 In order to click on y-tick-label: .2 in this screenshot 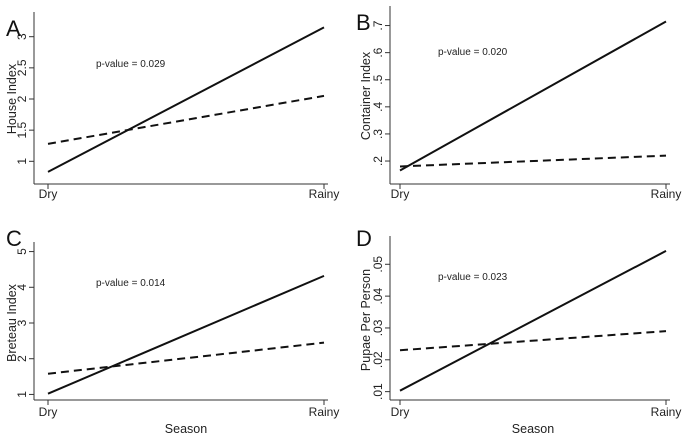, I will do `click(378, 161)`.